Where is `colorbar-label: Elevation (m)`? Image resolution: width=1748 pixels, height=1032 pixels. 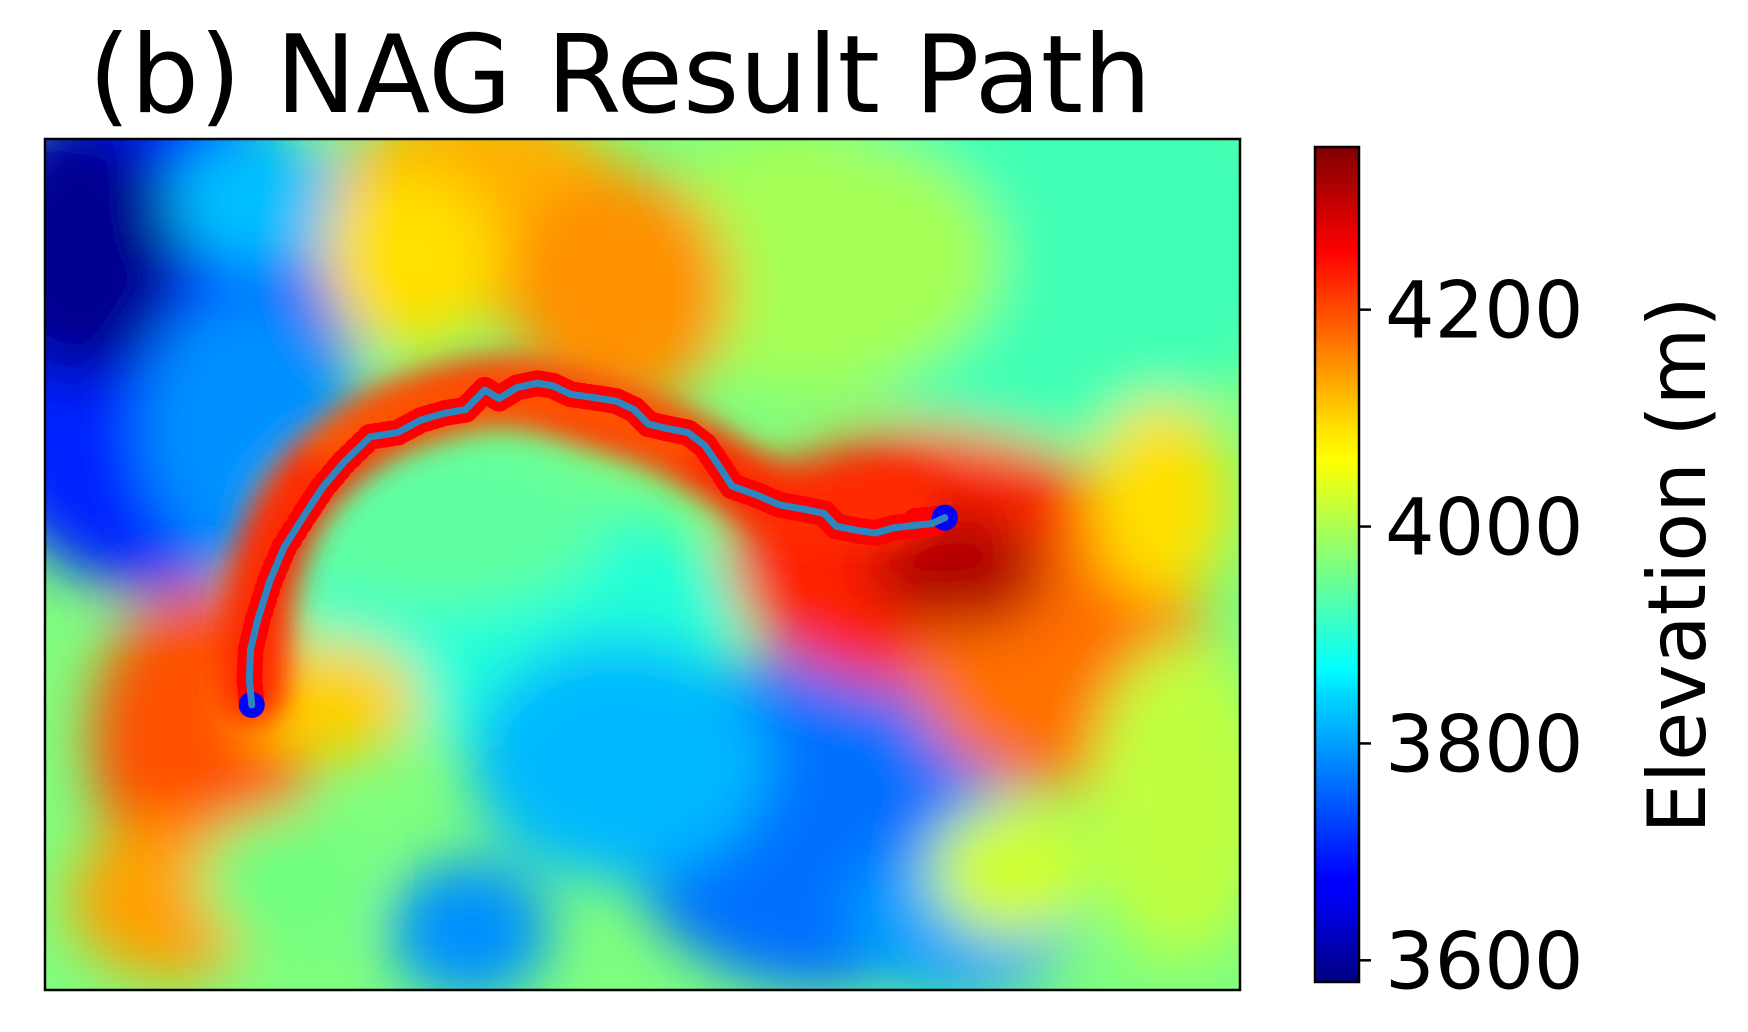
colorbar-label: Elevation (m) is located at coordinates (1677, 564).